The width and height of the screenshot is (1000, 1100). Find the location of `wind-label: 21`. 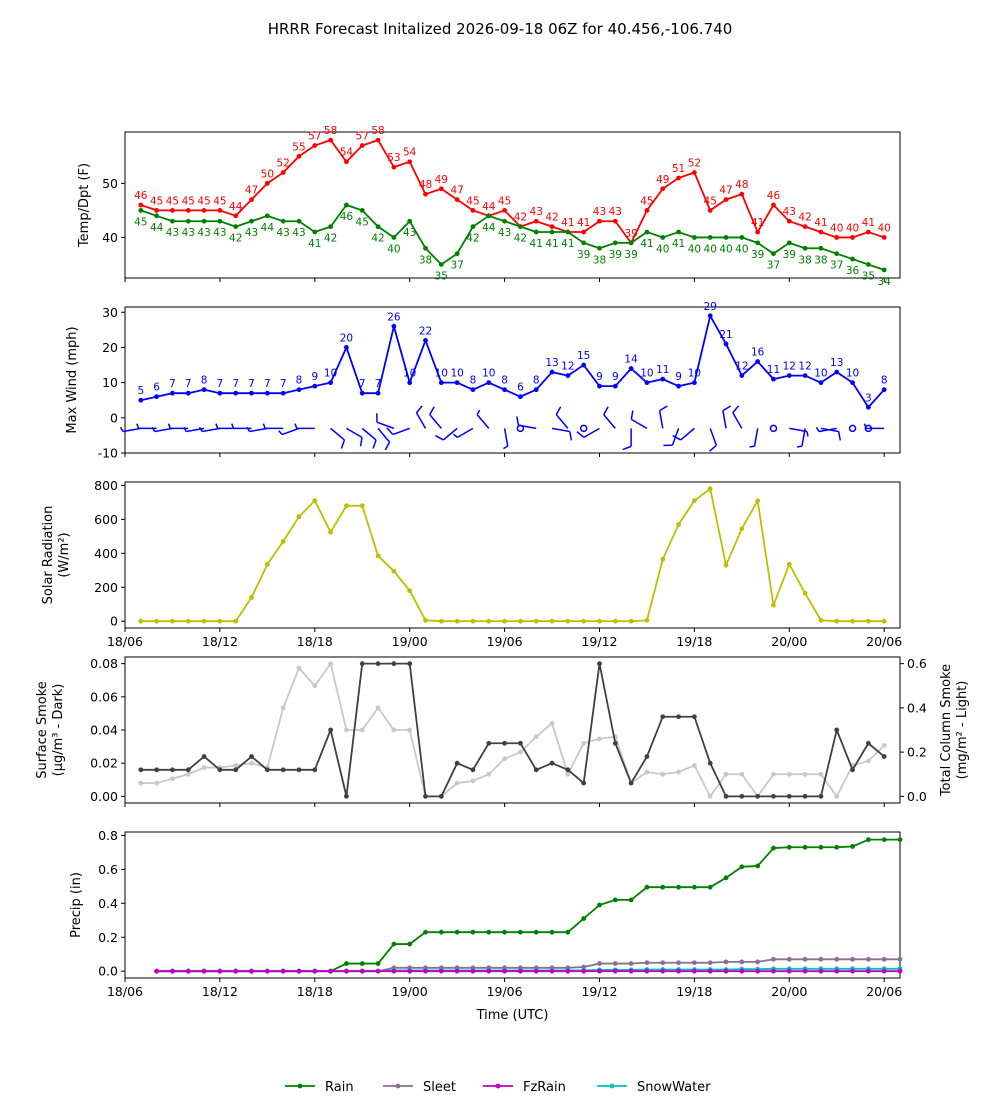

wind-label: 21 is located at coordinates (725, 335).